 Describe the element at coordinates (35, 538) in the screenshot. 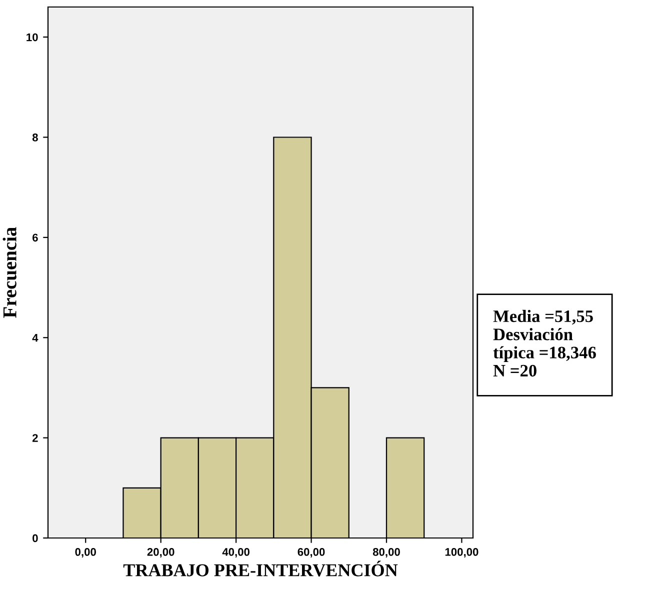

I see `y-tick-label: 0` at that location.